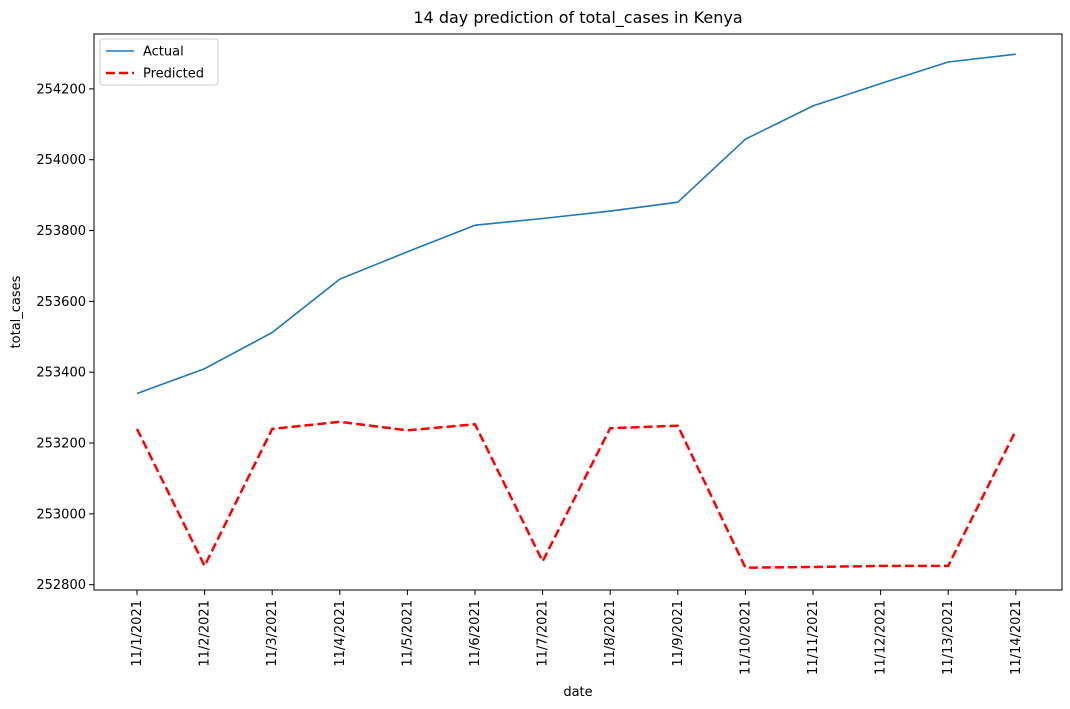 The height and width of the screenshot is (709, 1070). What do you see at coordinates (61, 231) in the screenshot?
I see `y-tick-label: 253800` at bounding box center [61, 231].